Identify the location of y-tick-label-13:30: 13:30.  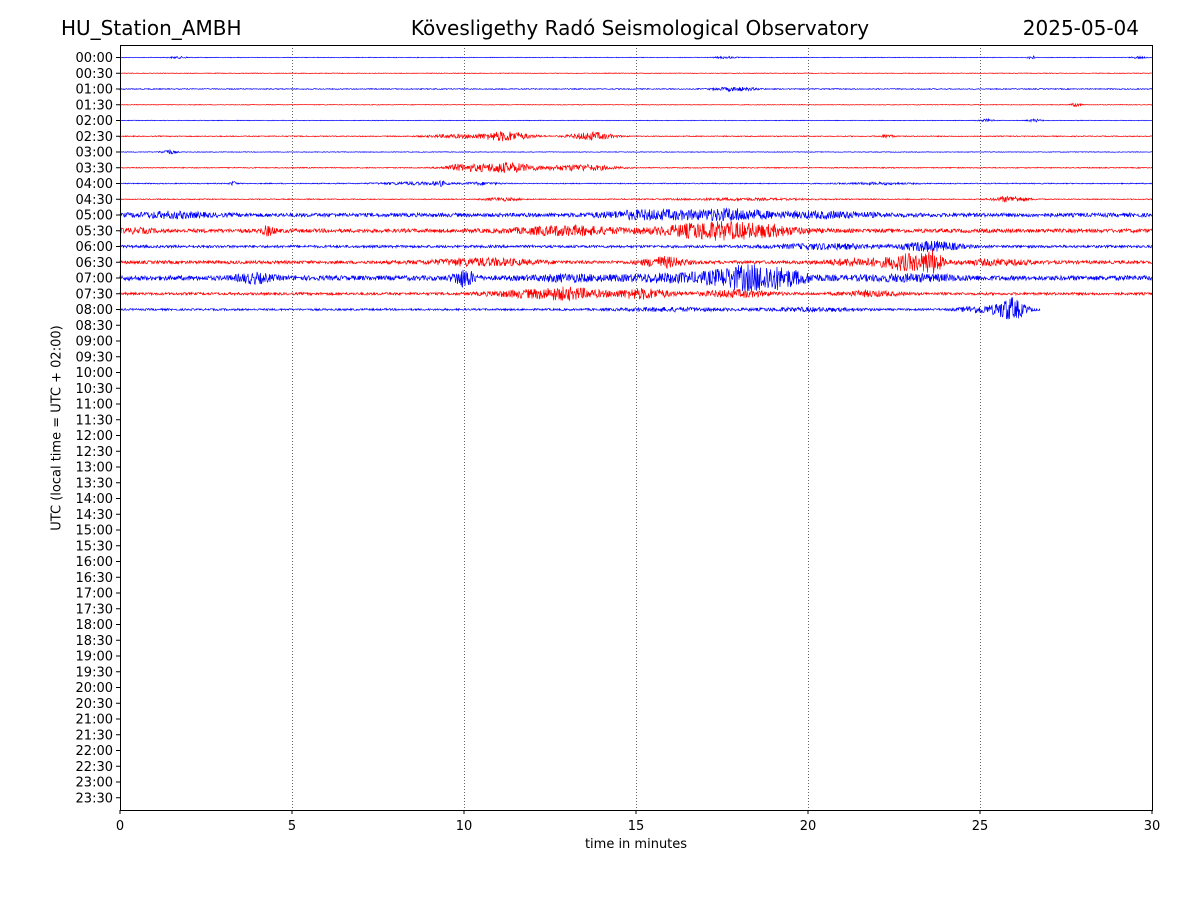
(94, 483).